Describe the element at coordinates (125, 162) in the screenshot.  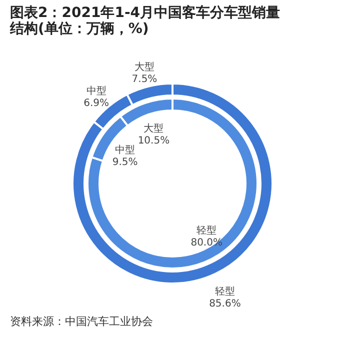
I see `data-label: 9.5%` at that location.